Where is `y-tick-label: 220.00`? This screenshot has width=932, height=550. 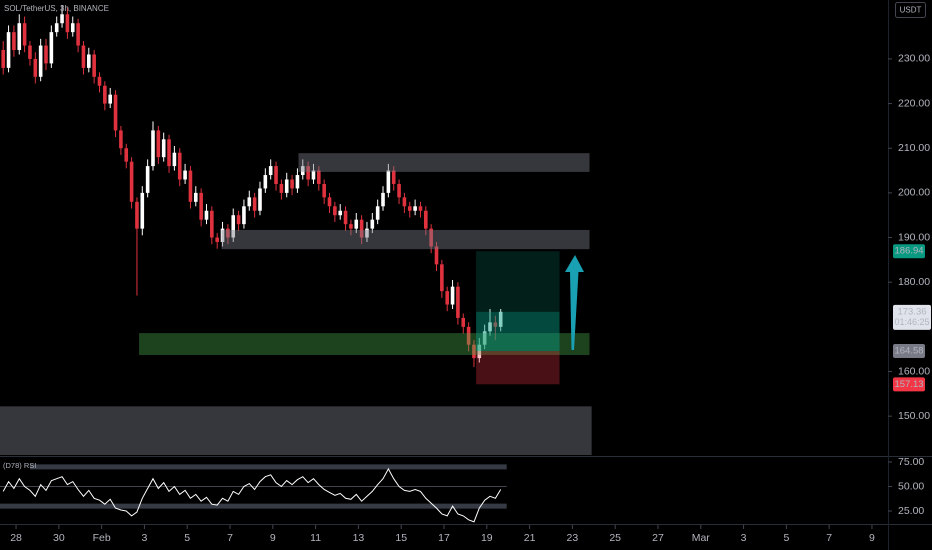 y-tick-label: 220.00 is located at coordinates (914, 103).